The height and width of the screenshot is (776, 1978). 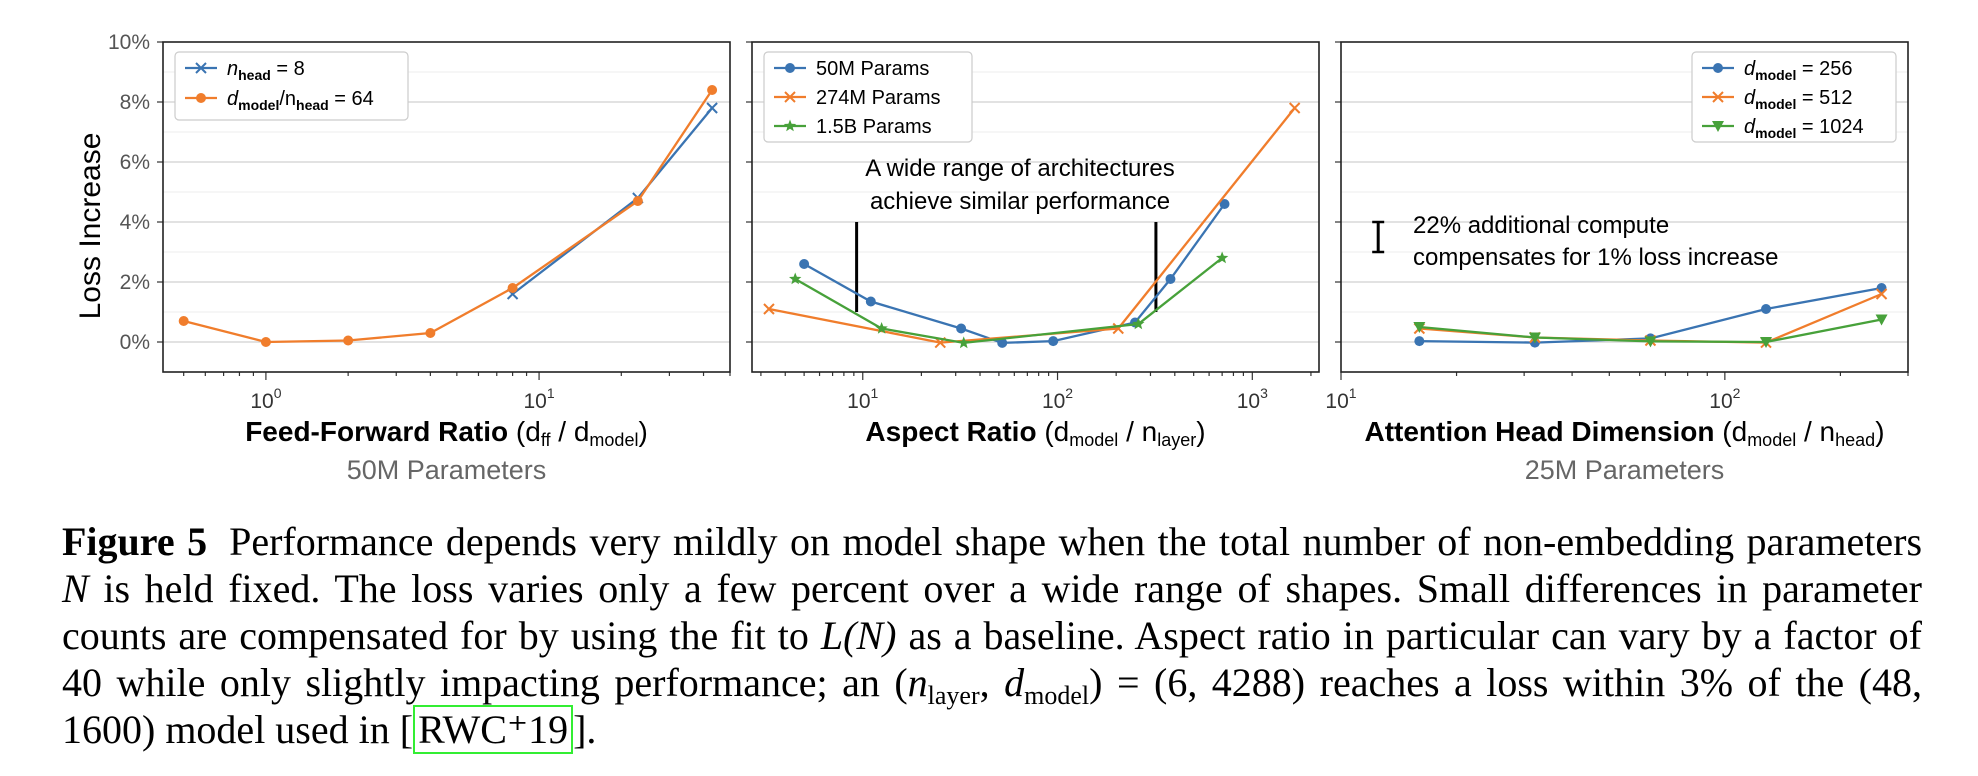 I want to click on x-axis-label: Aspect Ratio (dmodel / nlayer), so click(x=1035, y=433).